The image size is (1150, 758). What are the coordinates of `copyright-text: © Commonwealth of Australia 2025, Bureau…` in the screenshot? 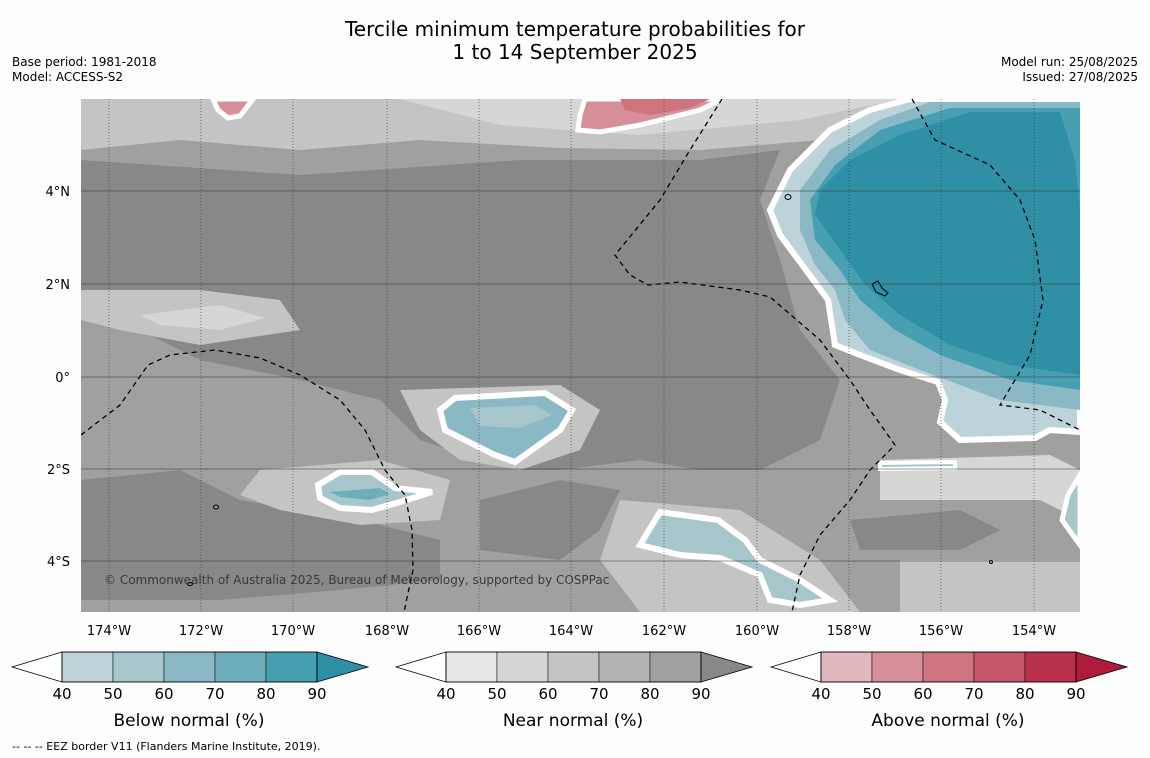 It's located at (356, 580).